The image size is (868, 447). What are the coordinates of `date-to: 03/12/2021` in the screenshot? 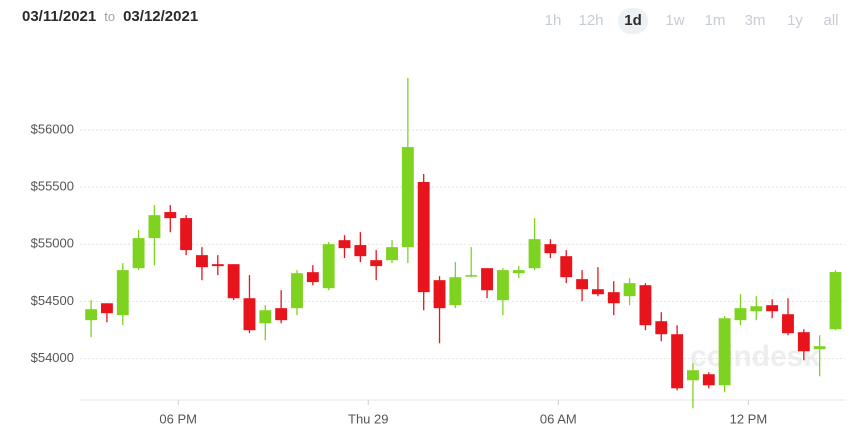 It's located at (161, 16).